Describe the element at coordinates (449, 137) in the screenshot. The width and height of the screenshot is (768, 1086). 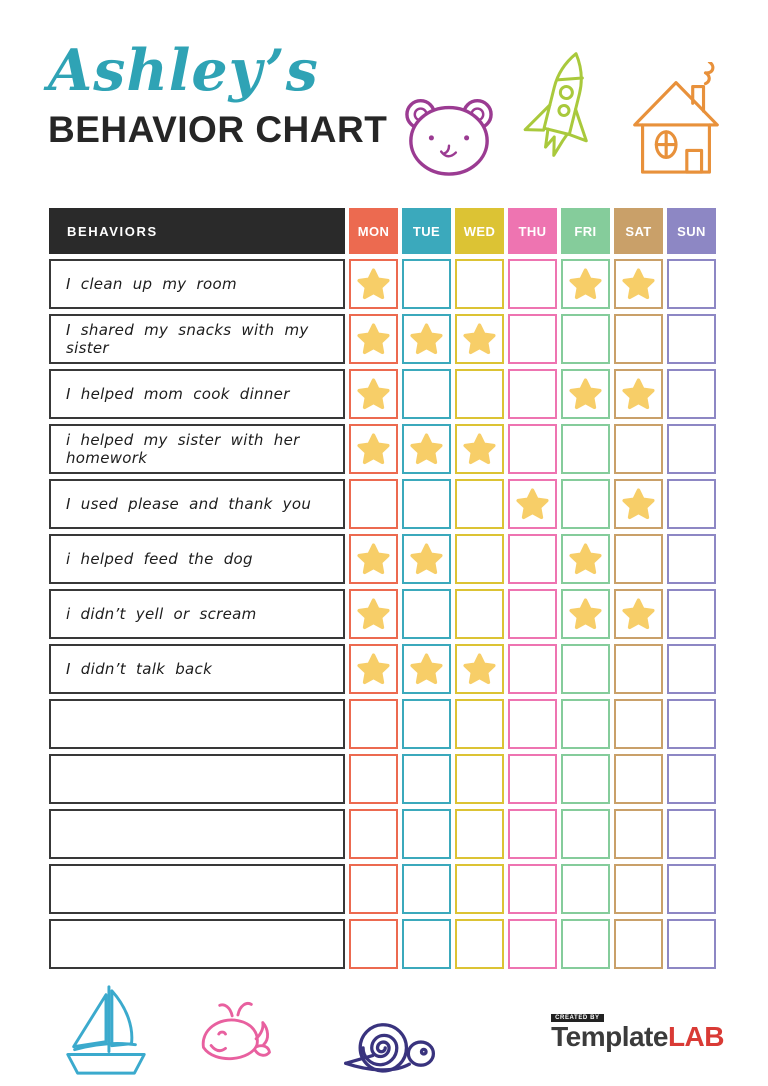
I see `bear-icon` at that location.